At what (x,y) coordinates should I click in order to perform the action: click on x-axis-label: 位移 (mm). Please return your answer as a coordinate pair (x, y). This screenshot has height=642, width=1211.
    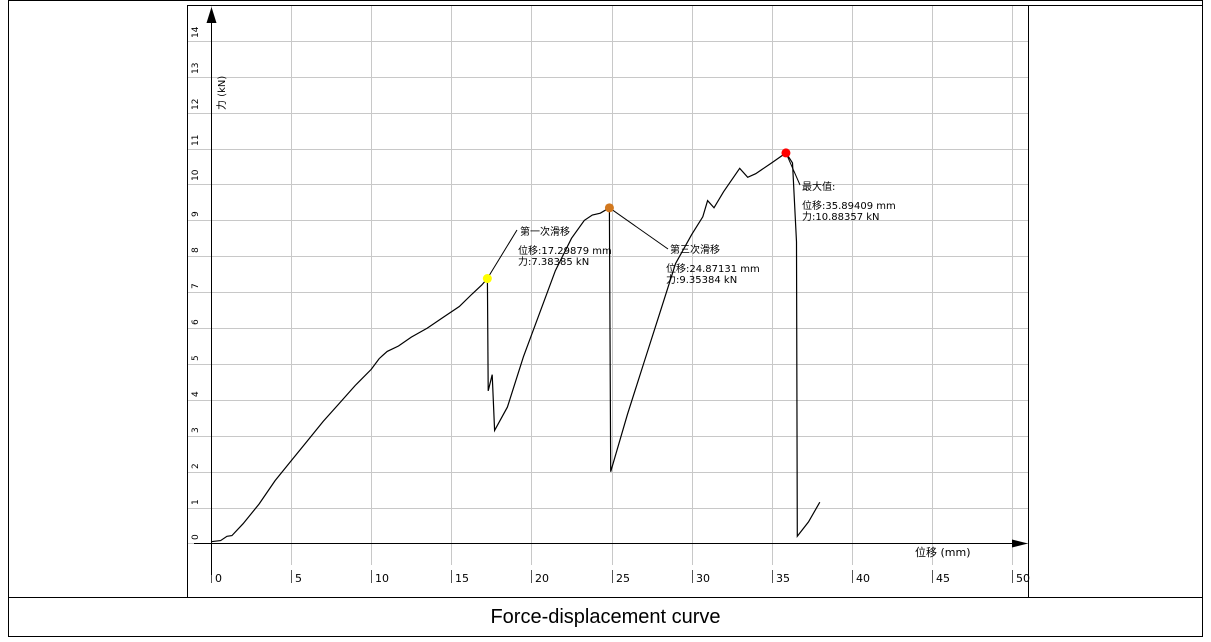
    Looking at the image, I should click on (943, 552).